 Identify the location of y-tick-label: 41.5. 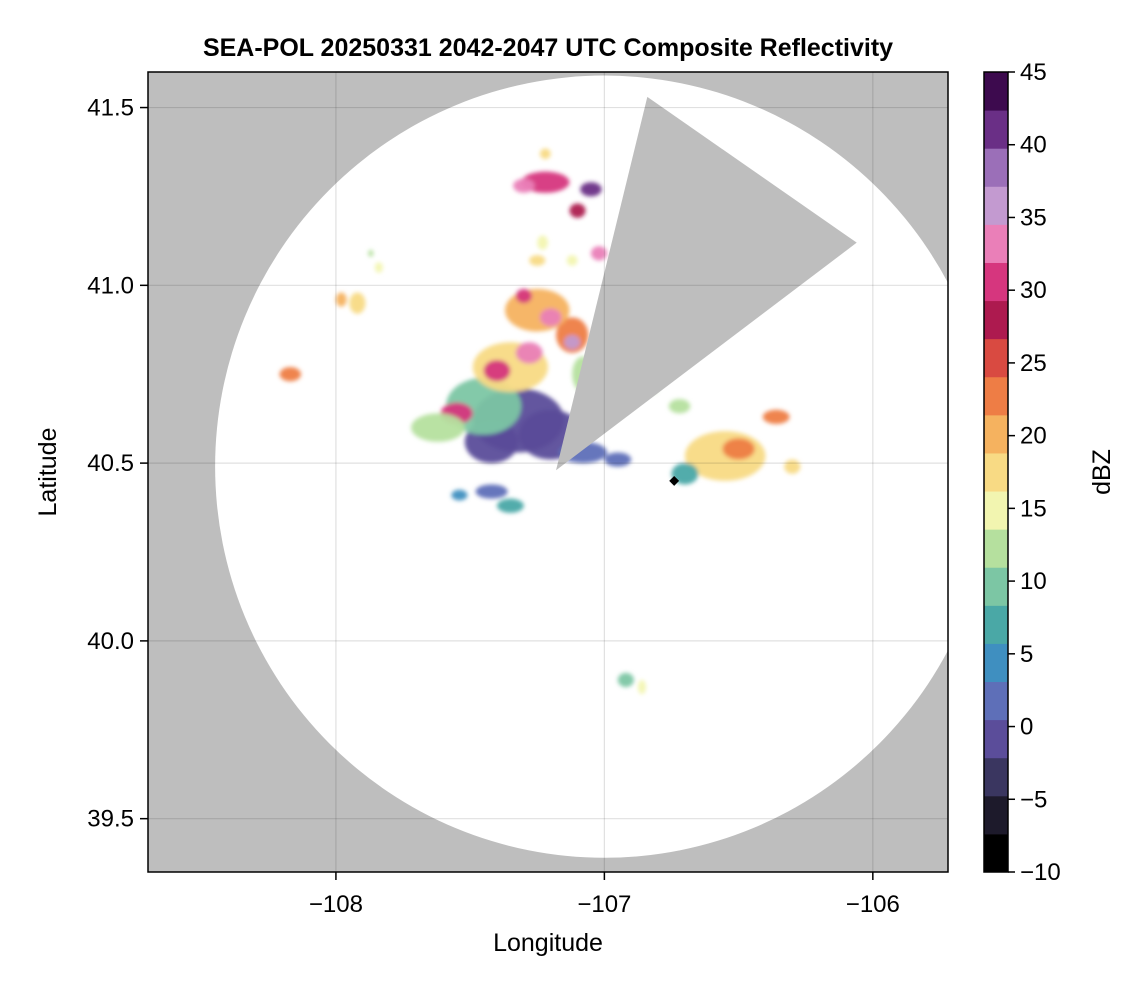
(110, 108).